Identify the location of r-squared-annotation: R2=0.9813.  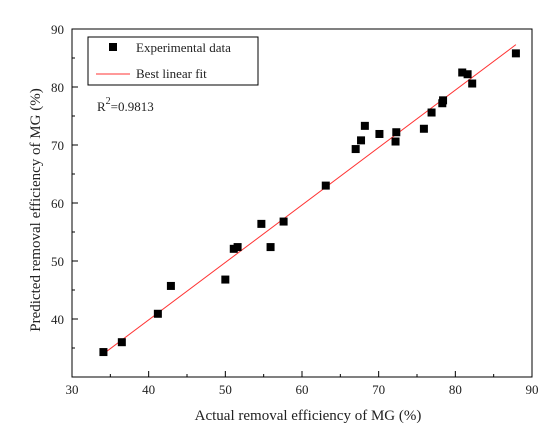
(125, 105).